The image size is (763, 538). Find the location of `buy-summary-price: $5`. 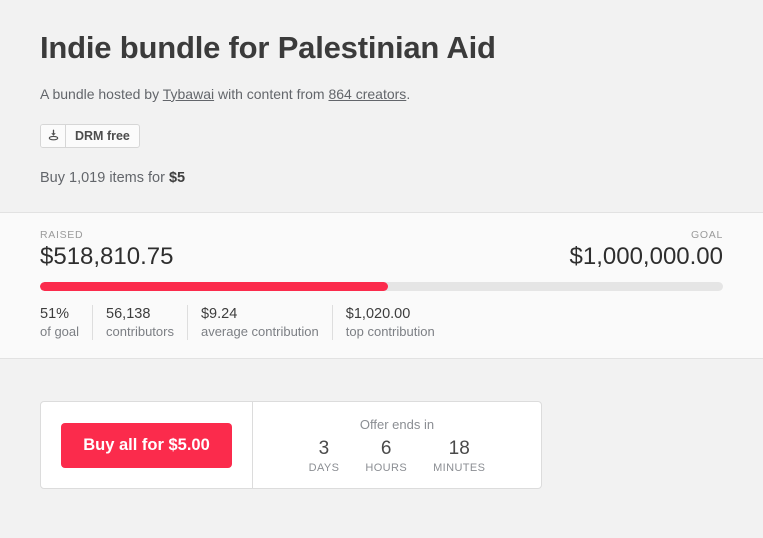

buy-summary-price: $5 is located at coordinates (177, 177).